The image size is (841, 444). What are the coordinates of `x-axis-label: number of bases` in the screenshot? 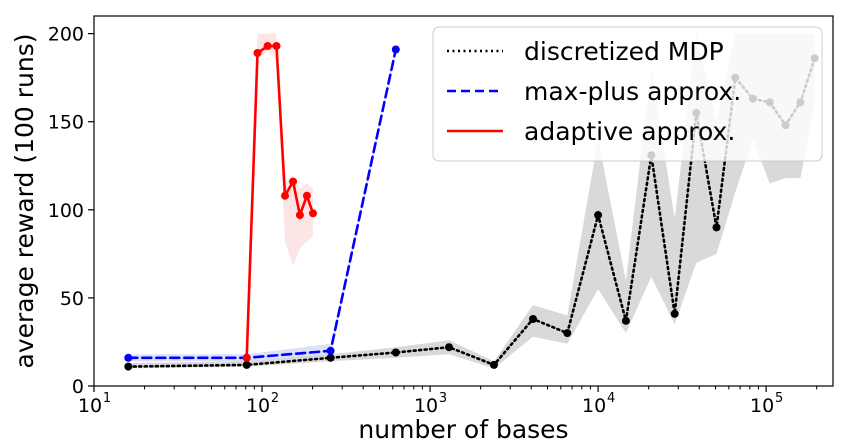 It's located at (463, 429).